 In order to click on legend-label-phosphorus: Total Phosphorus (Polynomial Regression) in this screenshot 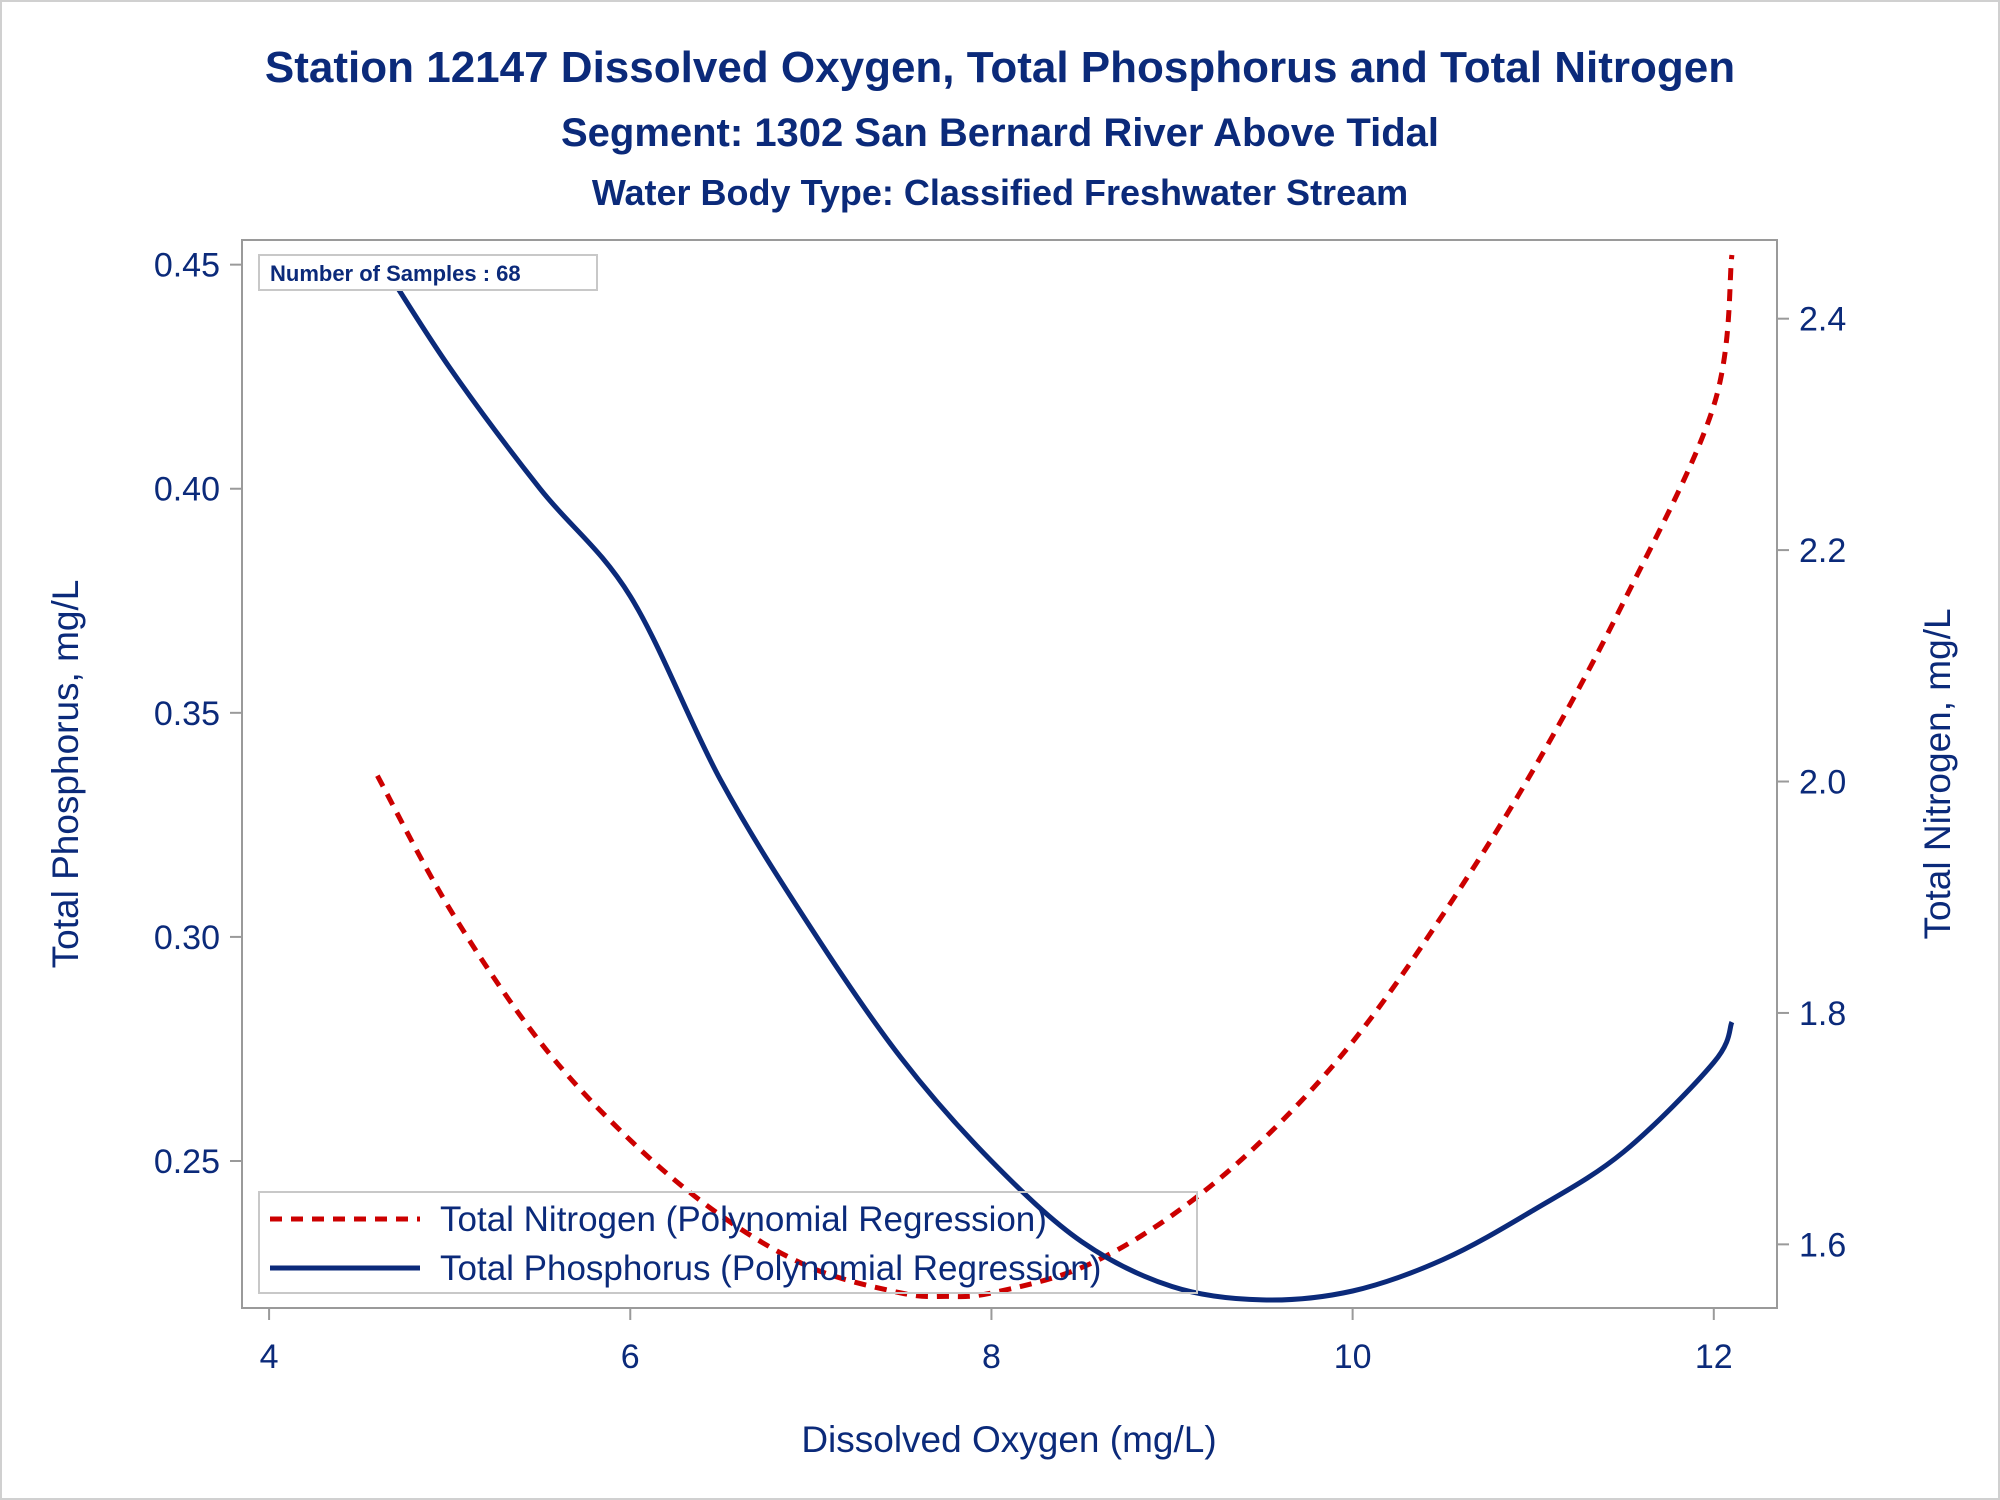, I will do `click(770, 1268)`.